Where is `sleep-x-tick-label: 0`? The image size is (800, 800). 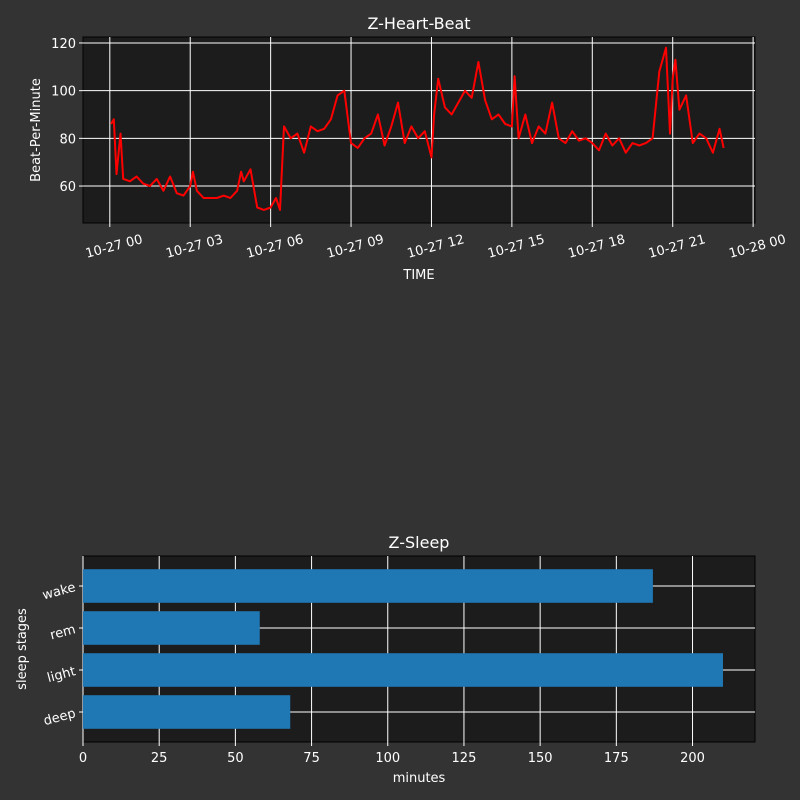
sleep-x-tick-label: 0 is located at coordinates (83, 758).